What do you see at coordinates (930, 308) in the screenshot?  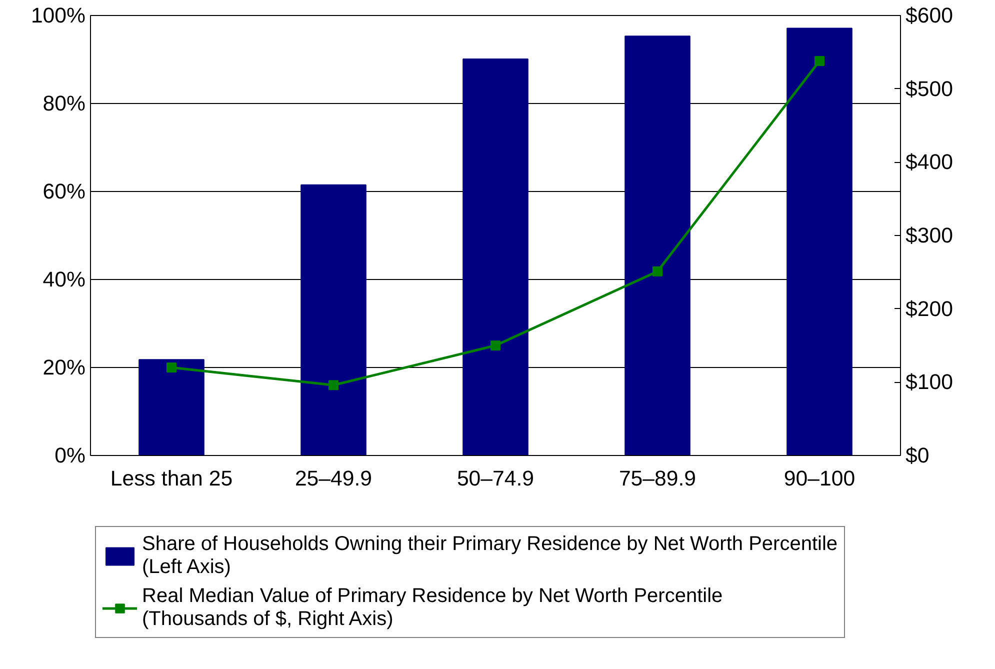 I see `y2-tick-label: $200` at bounding box center [930, 308].